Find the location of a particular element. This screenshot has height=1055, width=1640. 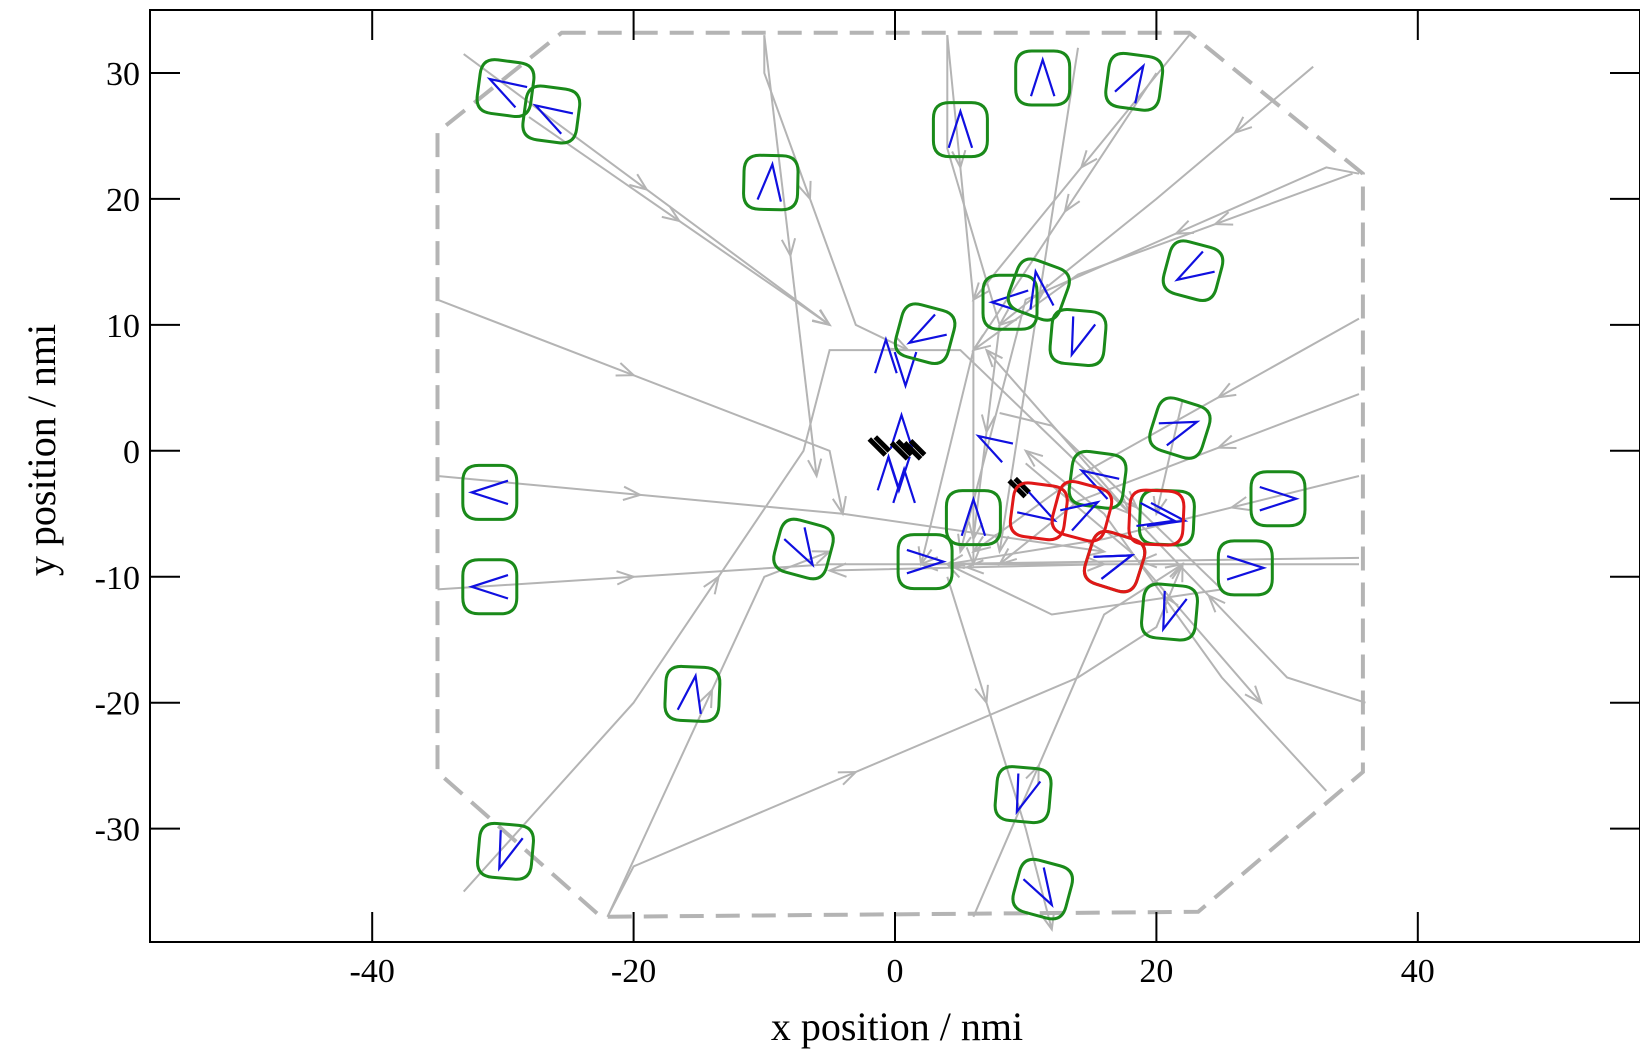

y-axis-label: y position / nmi is located at coordinates (41, 450).